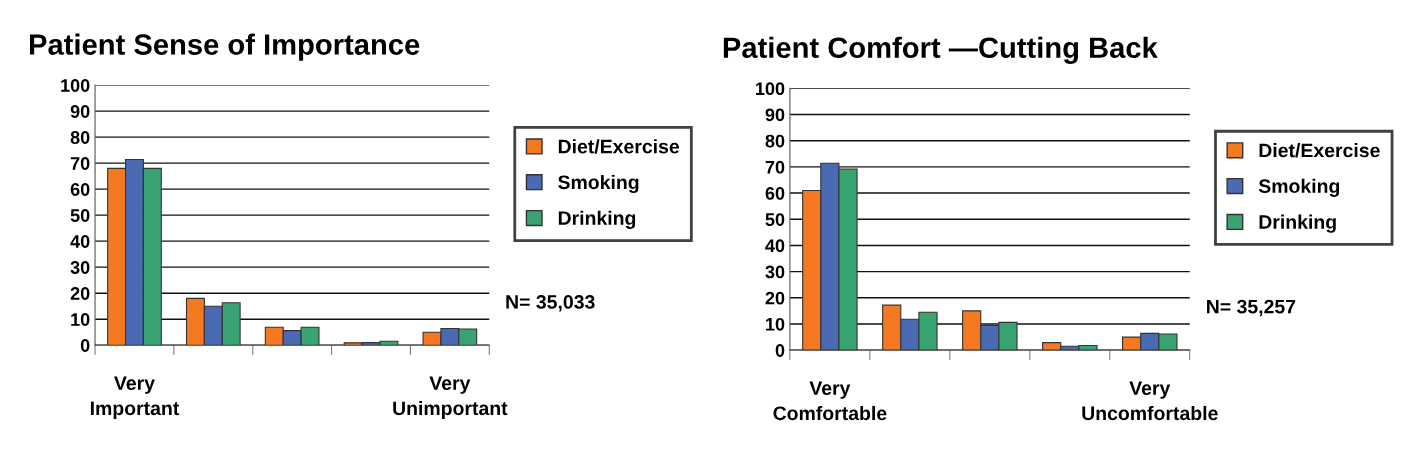 Image resolution: width=1408 pixels, height=453 pixels. I want to click on chart-title: Patient Comfort —Cutting Back, so click(940, 50).